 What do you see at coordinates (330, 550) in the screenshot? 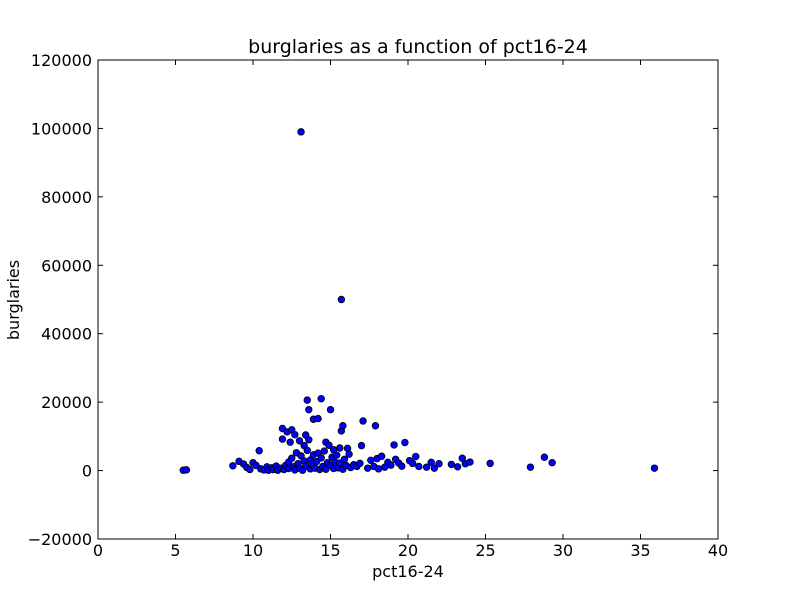
I see `x-tick-label: 15` at bounding box center [330, 550].